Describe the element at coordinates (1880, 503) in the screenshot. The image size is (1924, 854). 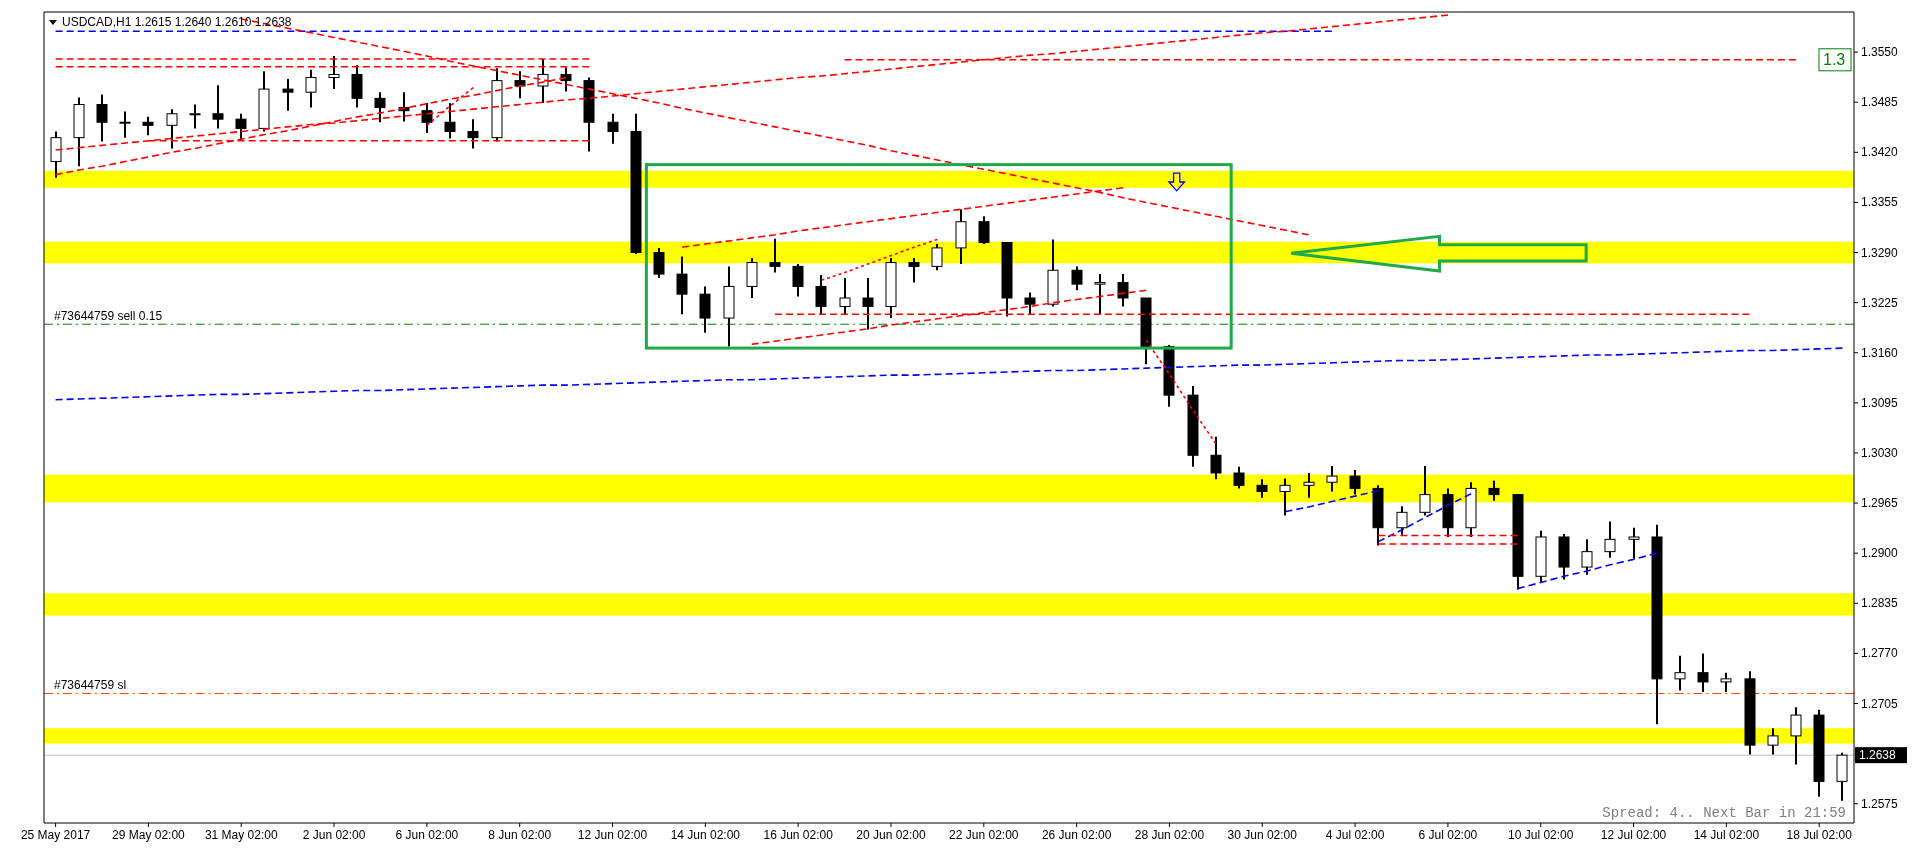
I see `y-tick-label: 1.2965` at that location.